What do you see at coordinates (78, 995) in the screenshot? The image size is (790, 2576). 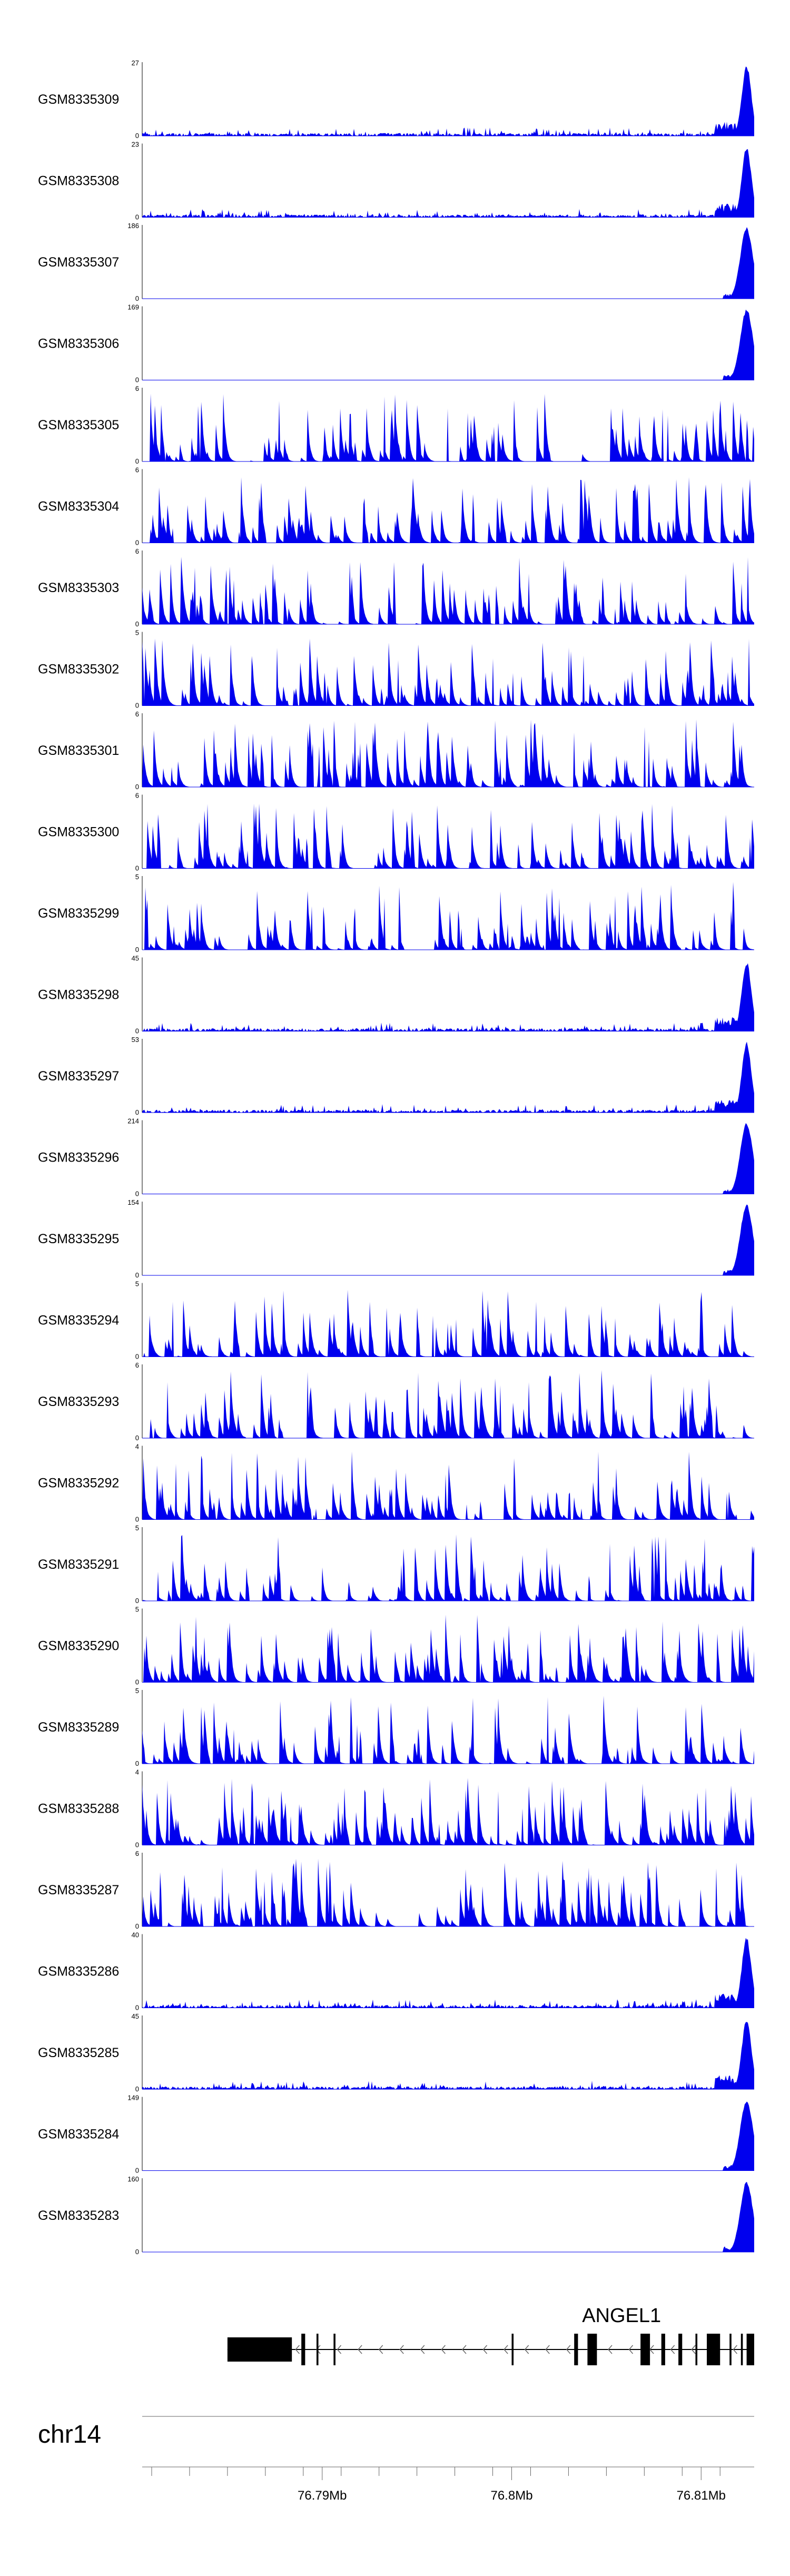 I see `track-label: GSM8335298` at bounding box center [78, 995].